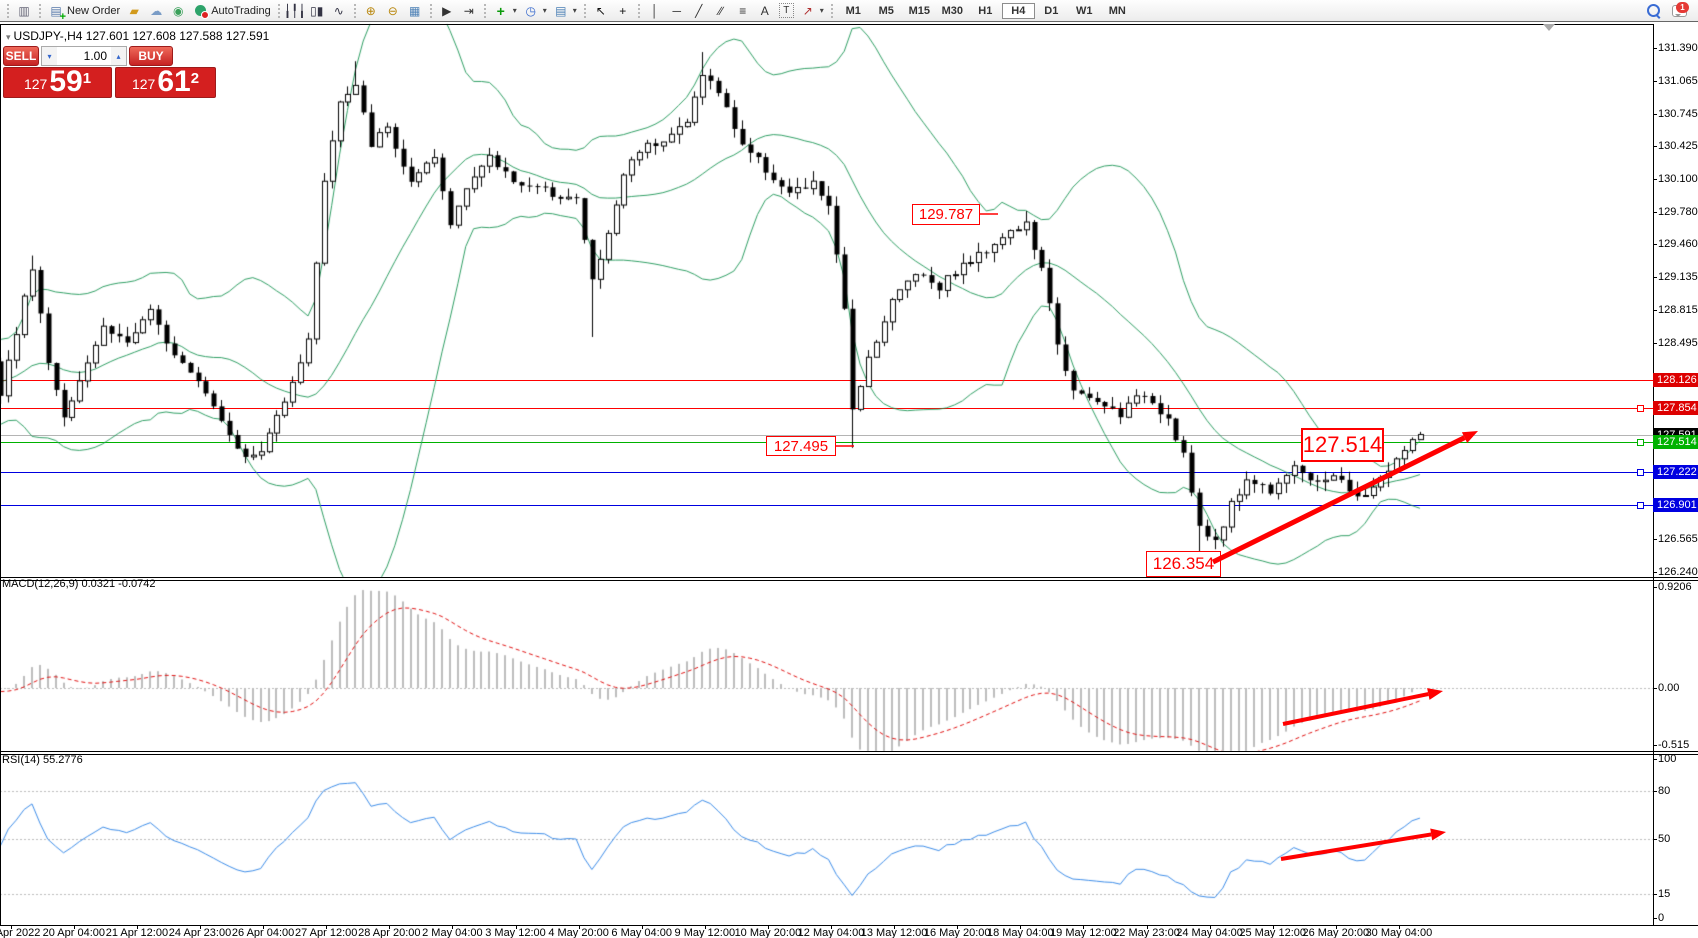 Image resolution: width=1698 pixels, height=938 pixels. Describe the element at coordinates (178, 11) in the screenshot. I see `signal-button: ◉` at that location.